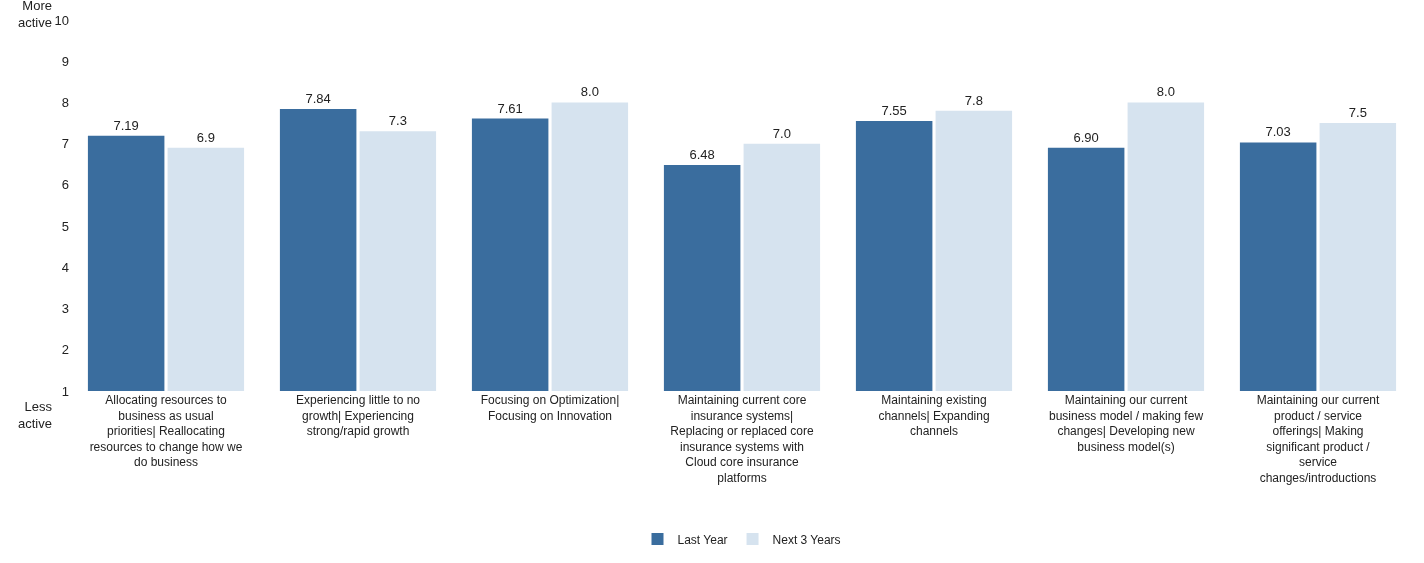 This screenshot has width=1424, height=563. What do you see at coordinates (894, 110) in the screenshot?
I see `data-label: 7.55` at bounding box center [894, 110].